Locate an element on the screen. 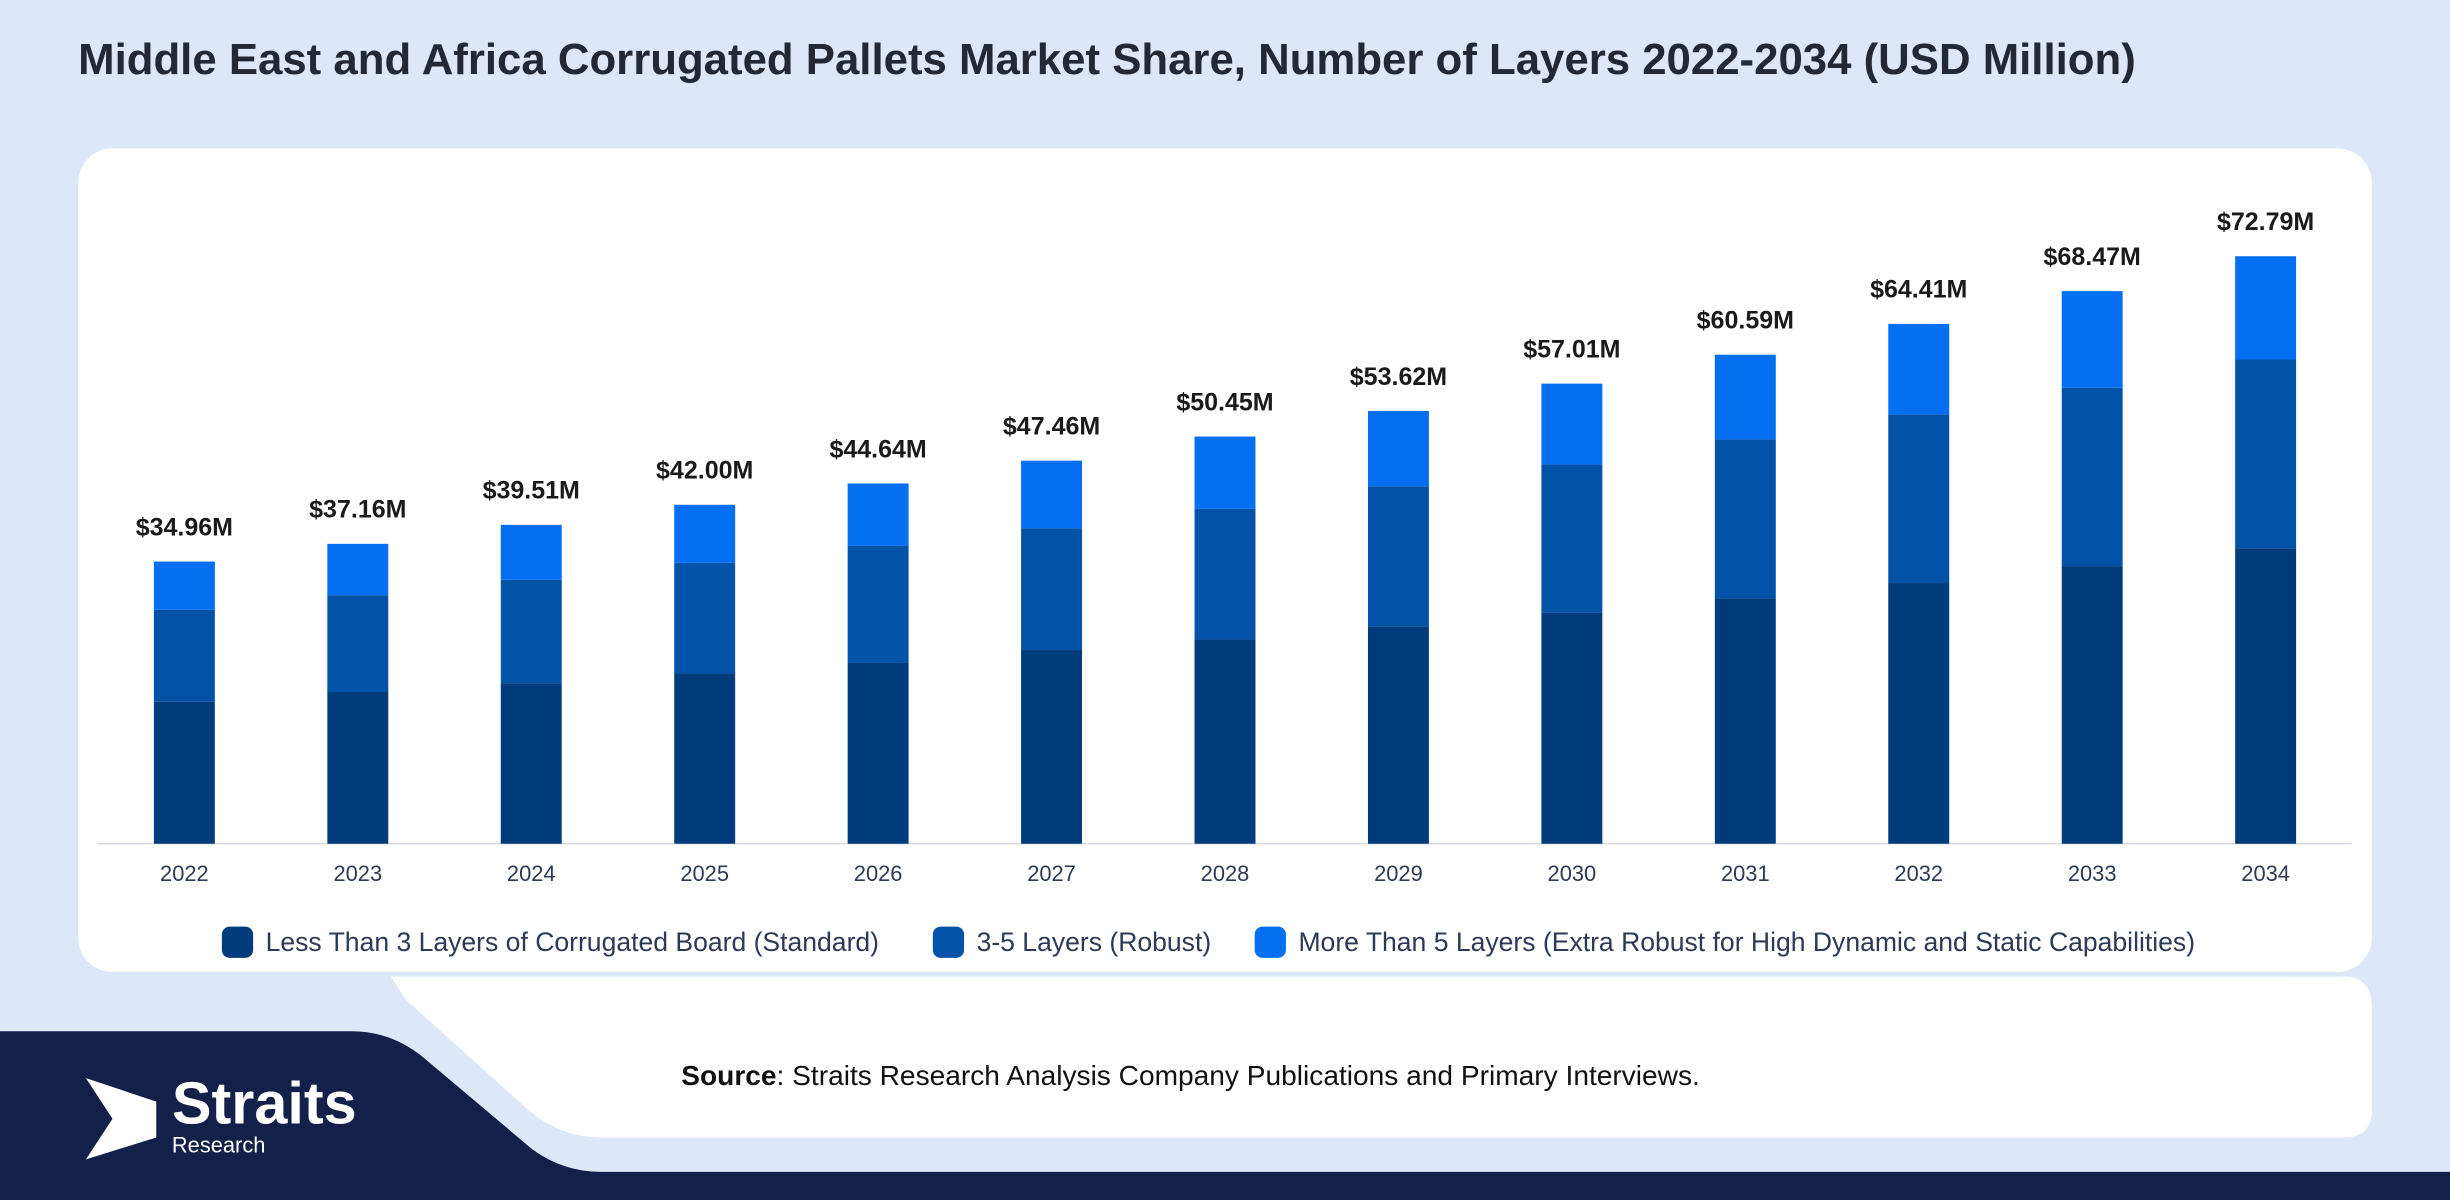 The height and width of the screenshot is (1200, 2450). total-label: $68.47M is located at coordinates (2092, 257).